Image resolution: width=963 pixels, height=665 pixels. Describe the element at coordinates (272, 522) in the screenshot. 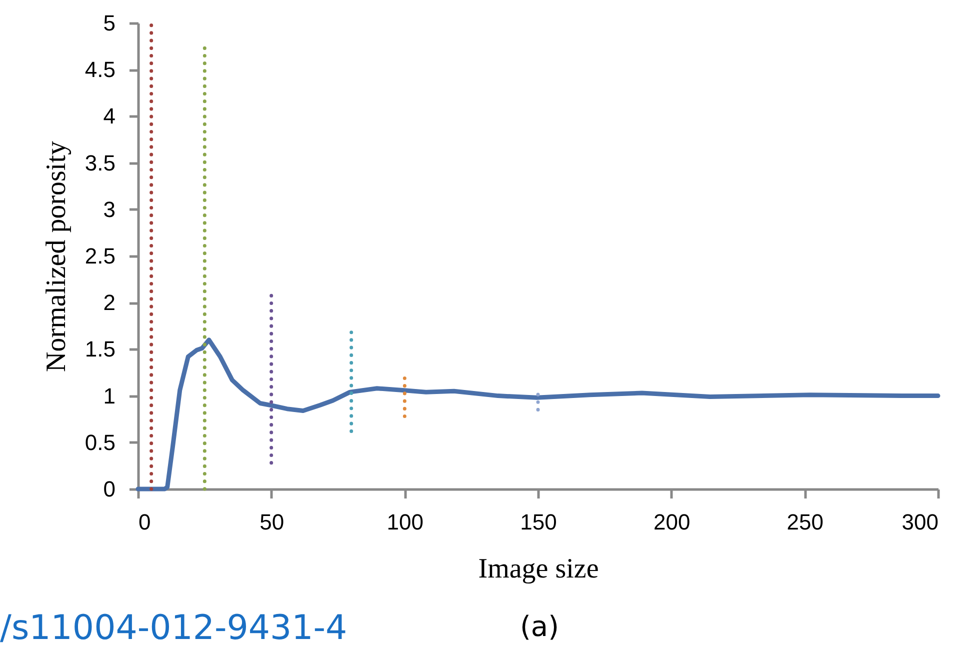

I see `x-tick-label: 50` at that location.